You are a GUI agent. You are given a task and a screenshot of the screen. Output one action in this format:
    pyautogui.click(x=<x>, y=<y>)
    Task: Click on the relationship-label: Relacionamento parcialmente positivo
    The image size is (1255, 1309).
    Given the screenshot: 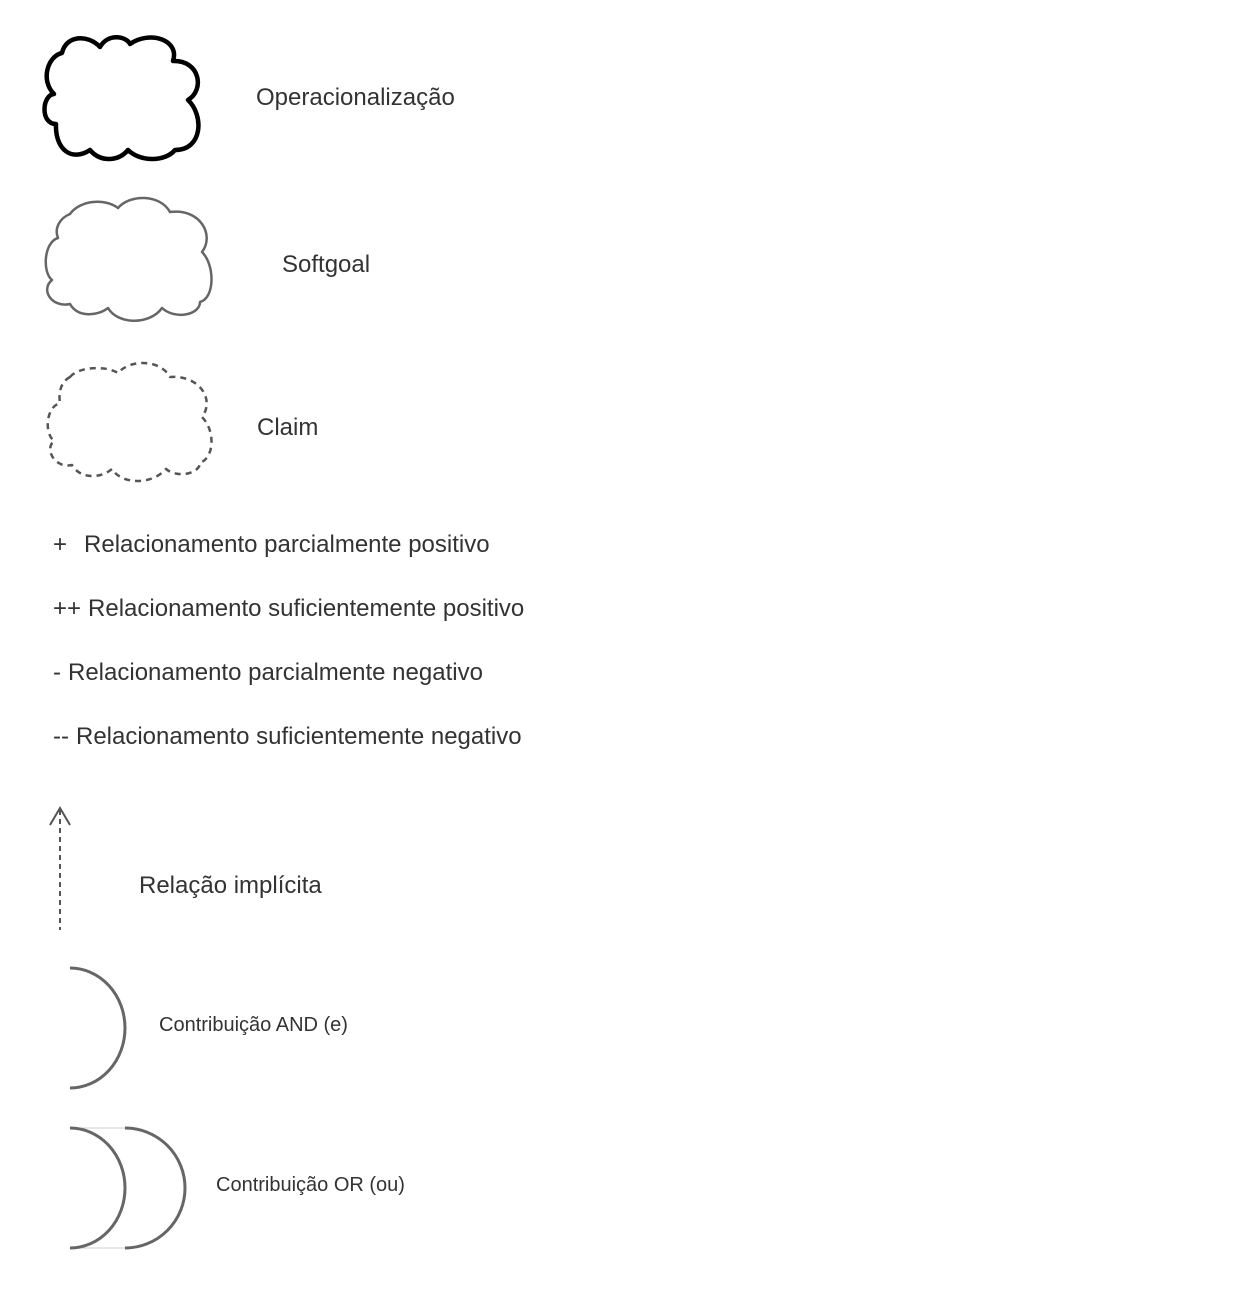 What is the action you would take?
    pyautogui.click(x=287, y=544)
    